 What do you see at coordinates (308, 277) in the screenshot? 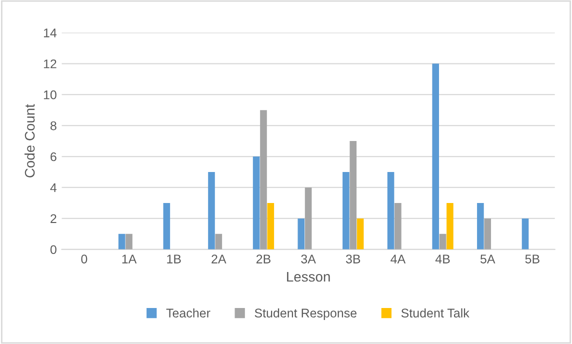
I see `x-axis-title: Lesson` at bounding box center [308, 277].